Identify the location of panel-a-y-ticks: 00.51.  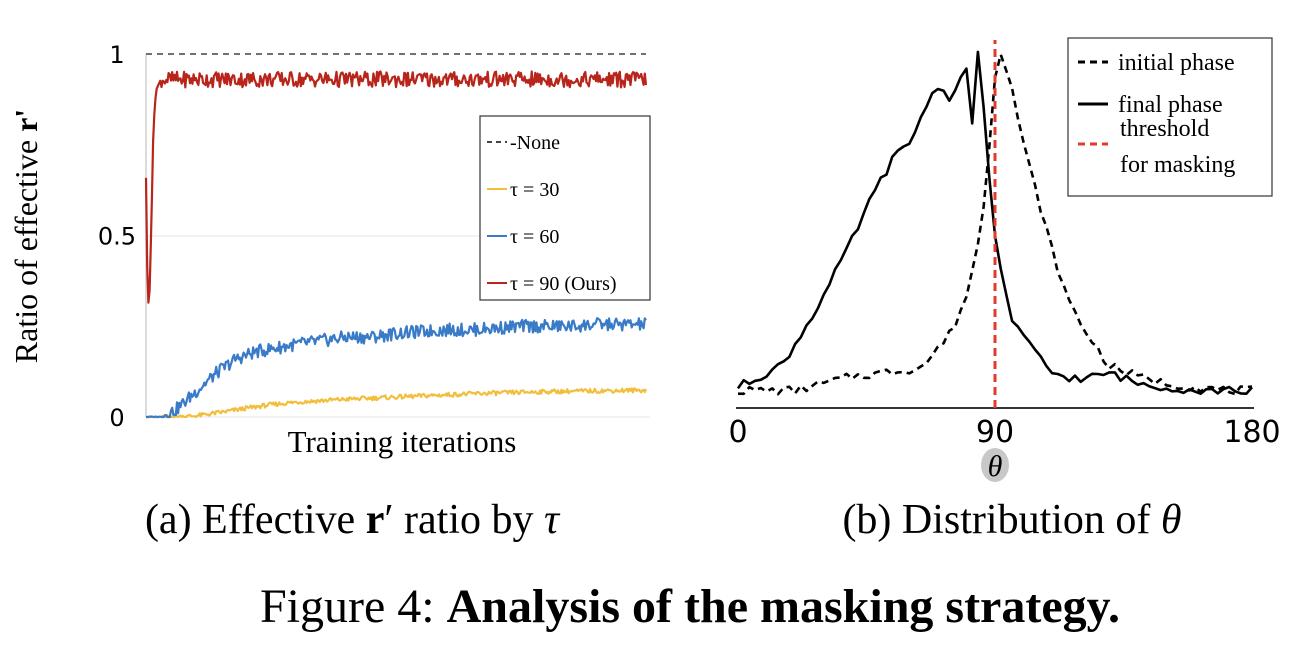
(117, 236).